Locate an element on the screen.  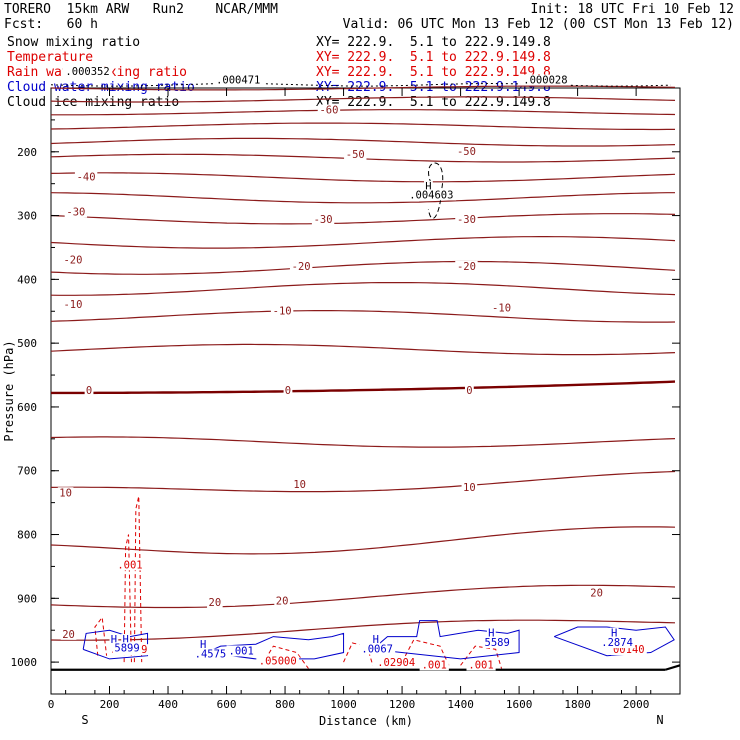
snow-label: .000471 is located at coordinates (238, 81).